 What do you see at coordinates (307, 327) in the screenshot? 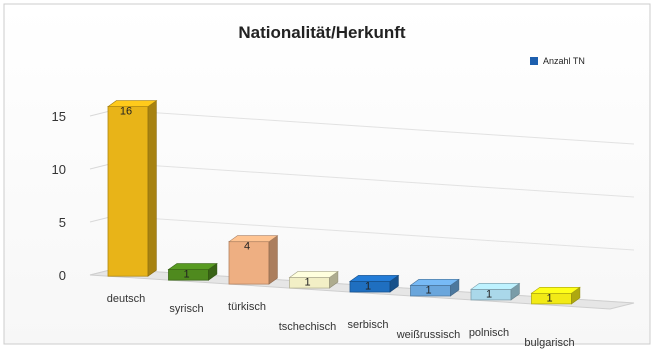
I see `category-label: tschechisch` at bounding box center [307, 327].